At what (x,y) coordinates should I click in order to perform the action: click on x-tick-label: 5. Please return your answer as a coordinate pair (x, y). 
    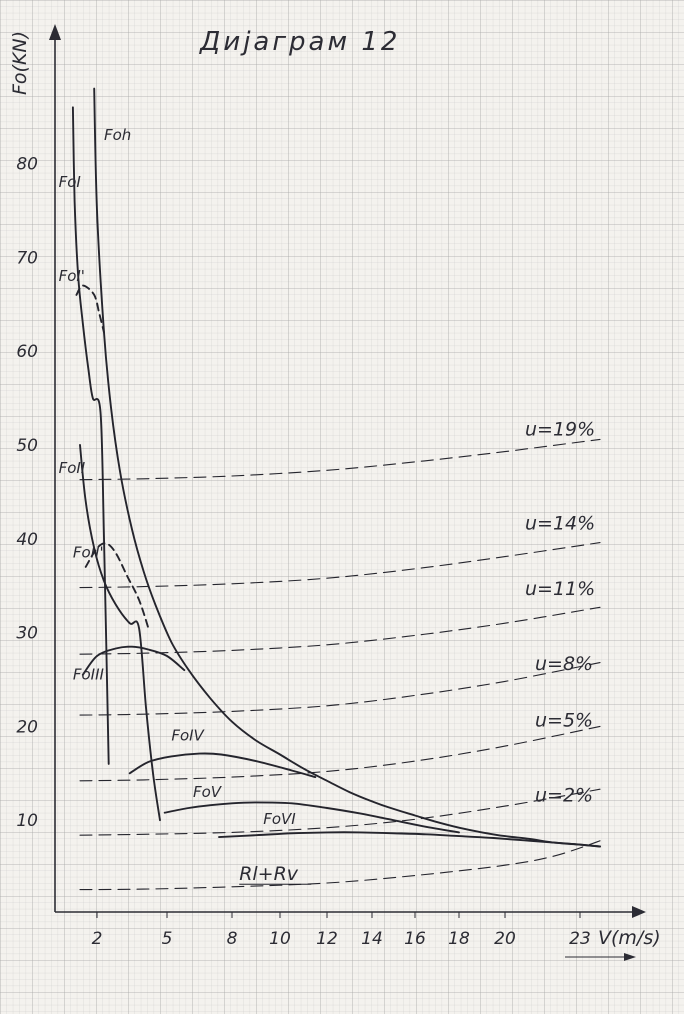
    Looking at the image, I should click on (167, 939).